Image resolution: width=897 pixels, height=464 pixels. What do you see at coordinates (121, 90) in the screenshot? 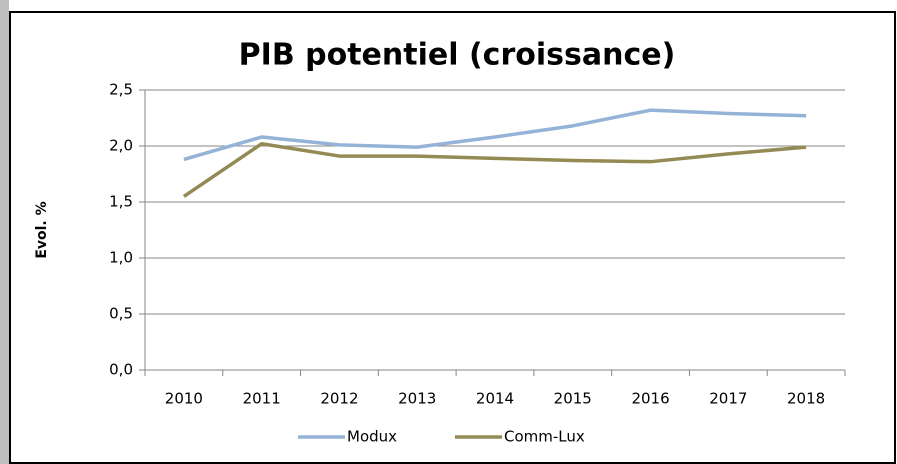
I see `y-tick-label: 2,5` at bounding box center [121, 90].